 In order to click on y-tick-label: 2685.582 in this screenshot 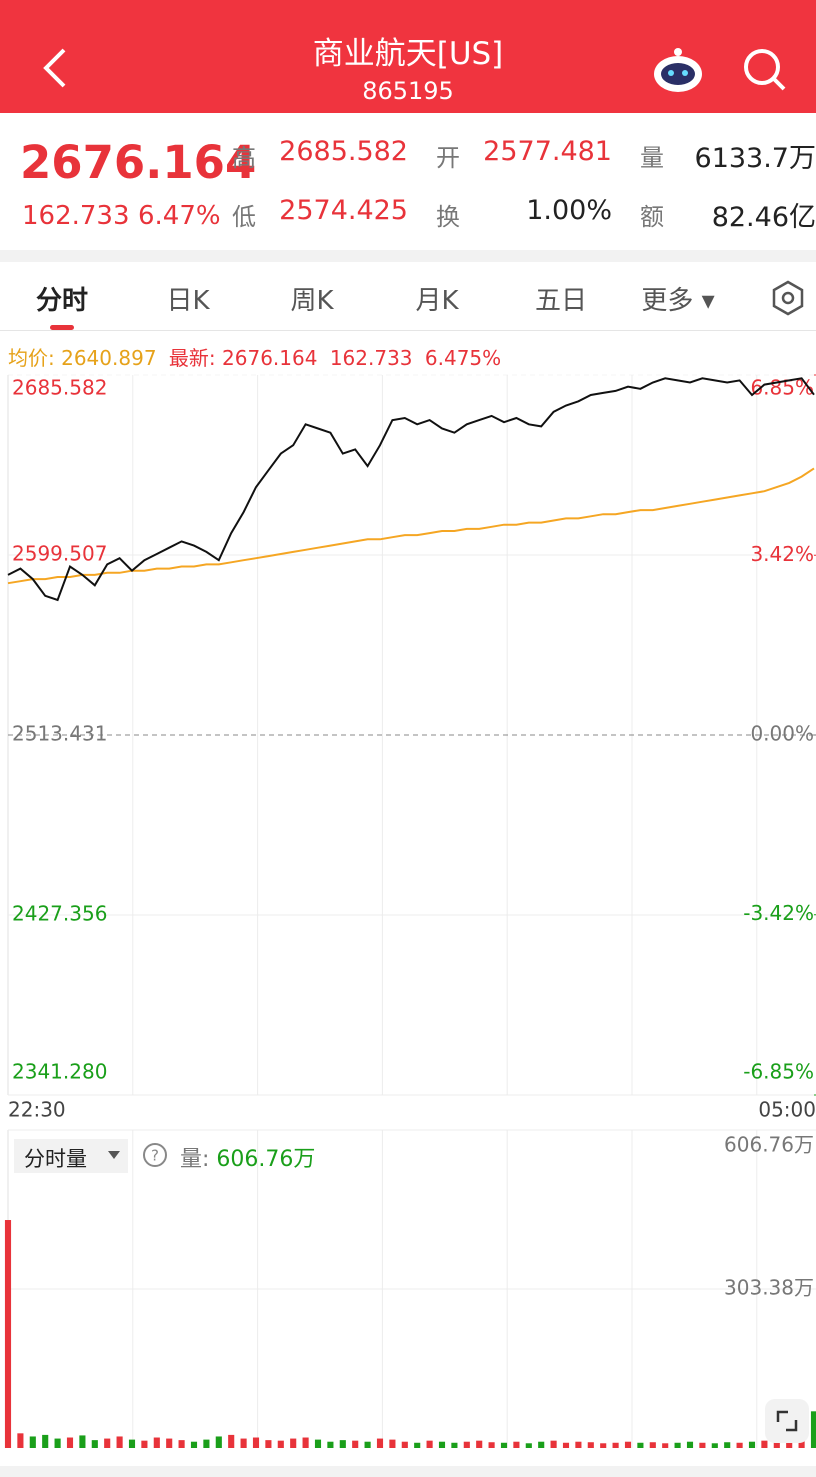, I will do `click(59, 388)`.